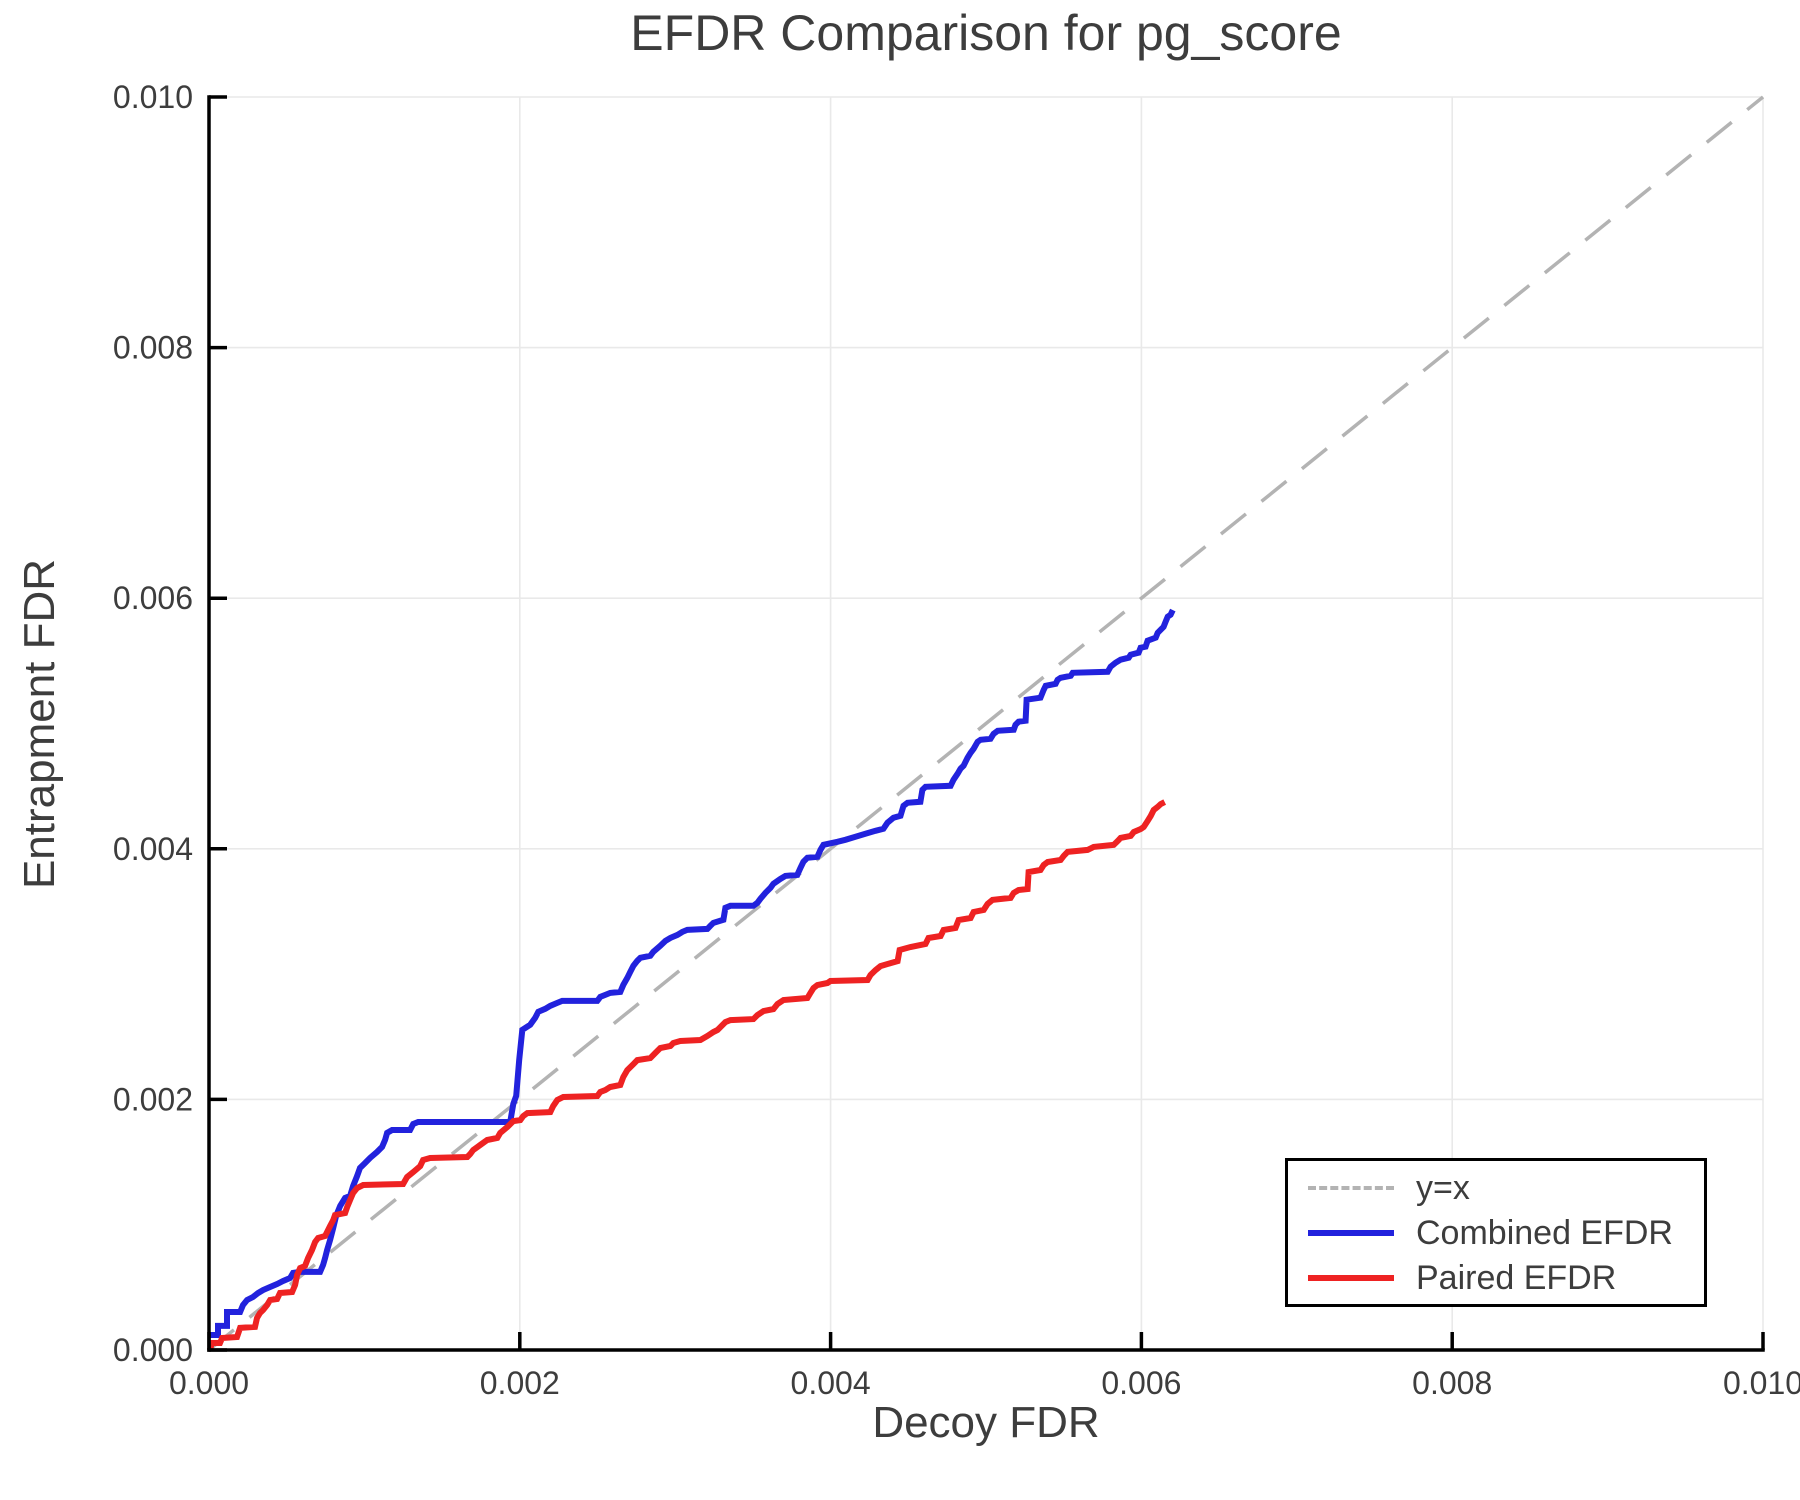 This screenshot has width=1800, height=1500. I want to click on dashed-line-sample, so click(1351, 1187).